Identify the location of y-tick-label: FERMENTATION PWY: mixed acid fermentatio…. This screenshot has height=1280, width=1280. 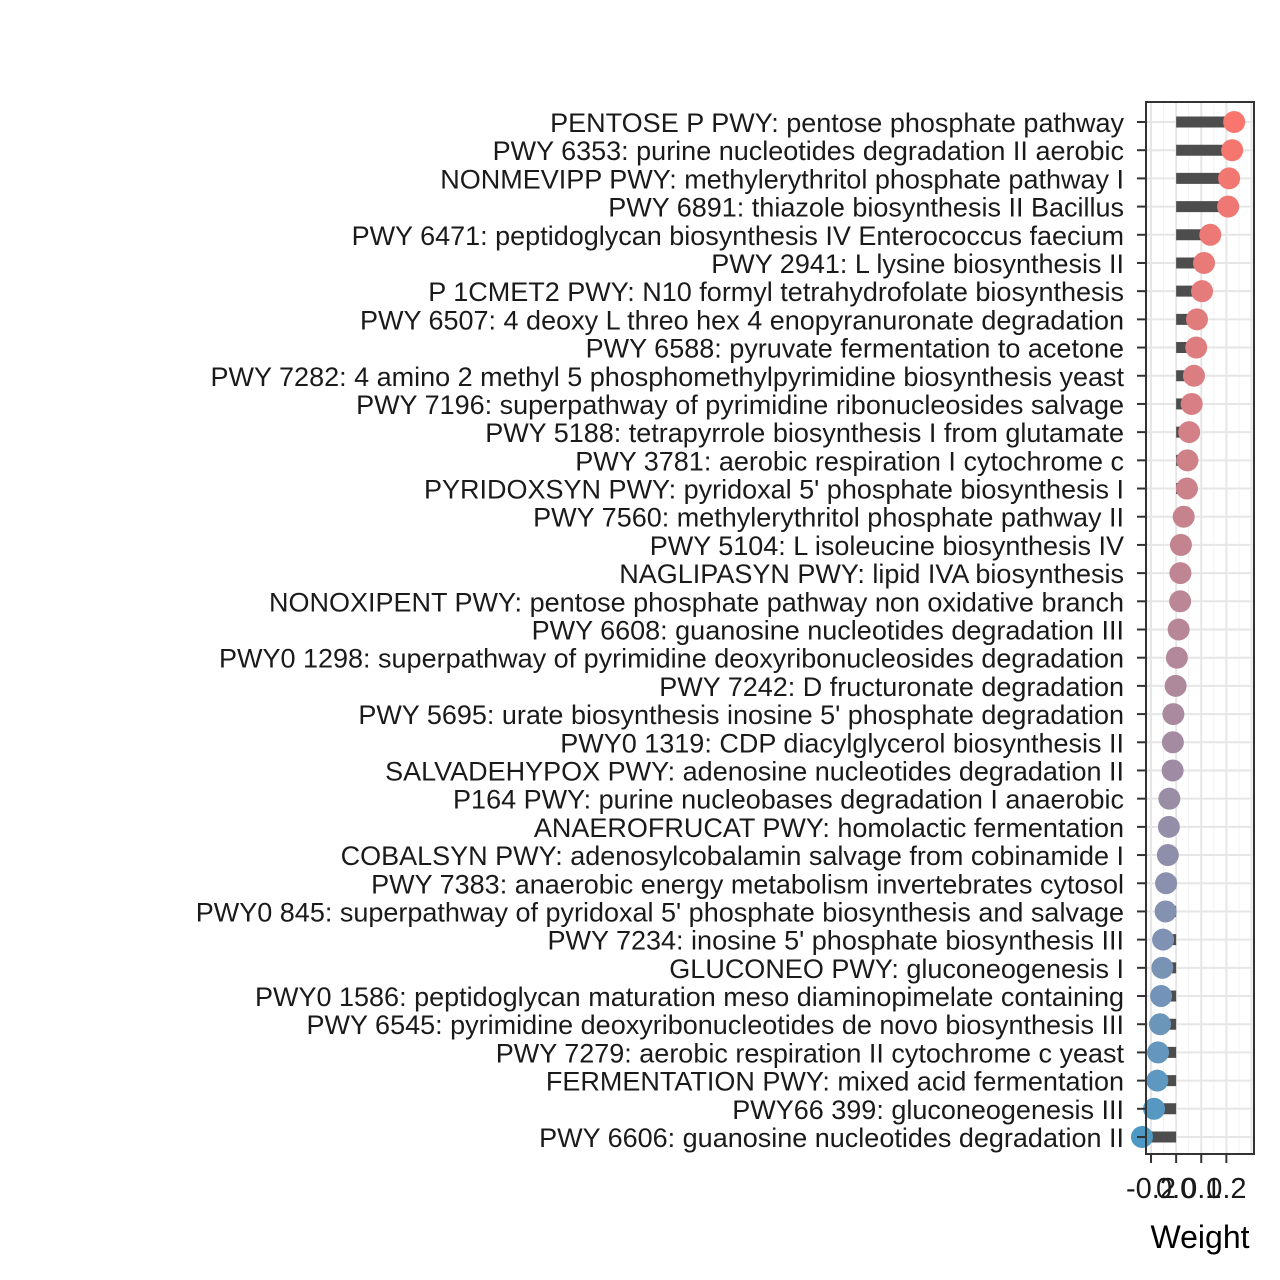
(835, 1082).